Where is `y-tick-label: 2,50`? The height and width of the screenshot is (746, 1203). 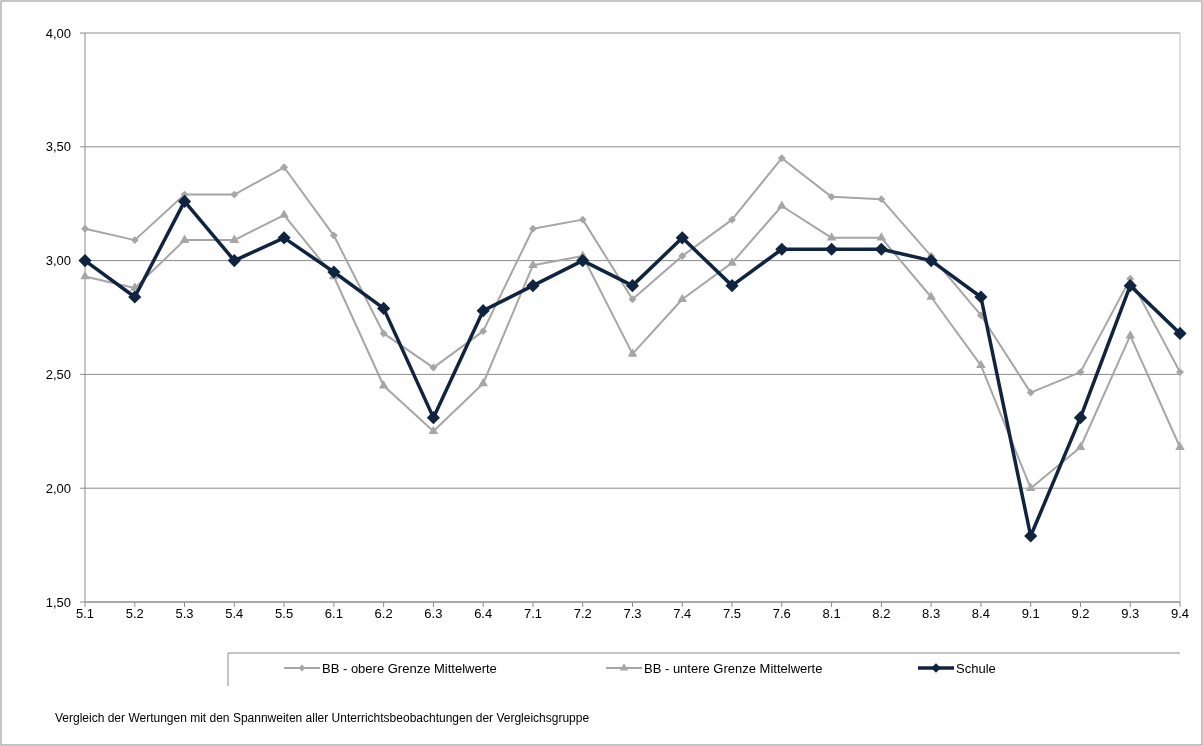 y-tick-label: 2,50 is located at coordinates (58, 374).